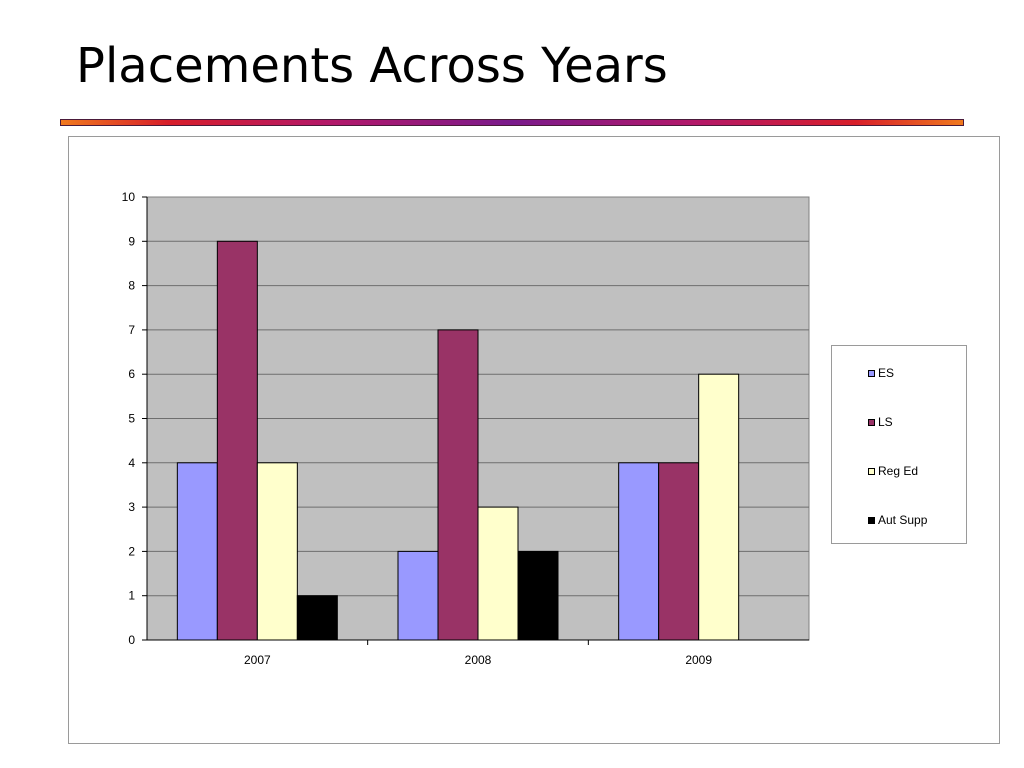 This screenshot has height=768, width=1024. I want to click on y-tick-label: 9, so click(131, 241).